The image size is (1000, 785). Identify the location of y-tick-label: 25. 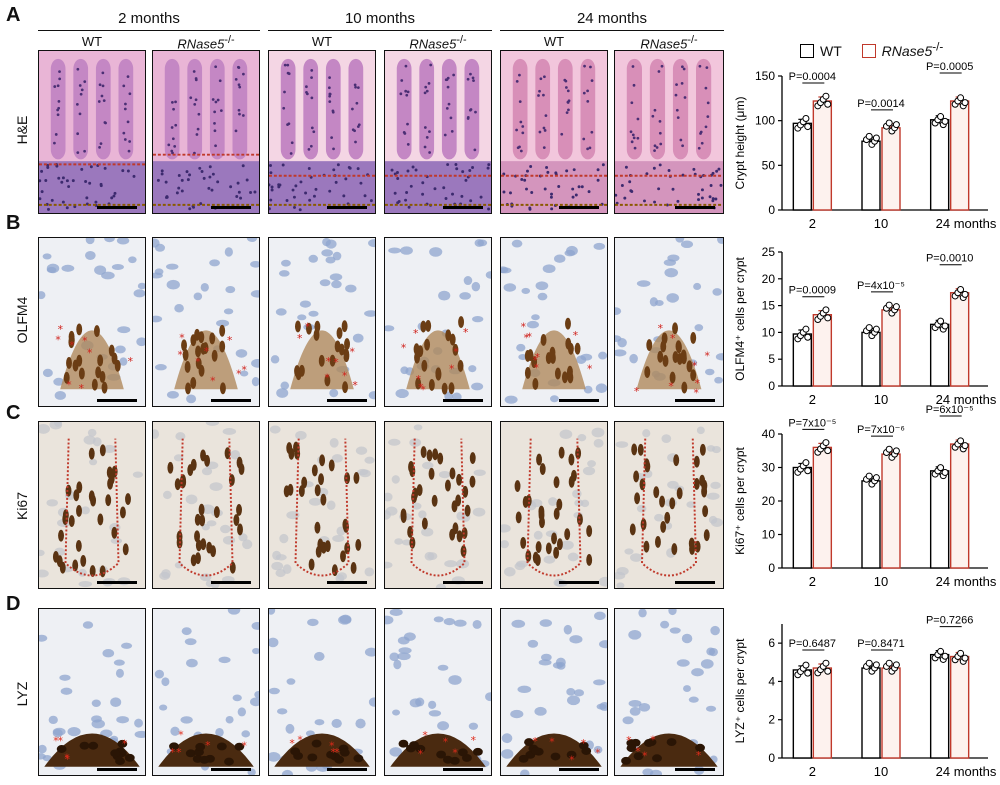
(769, 252).